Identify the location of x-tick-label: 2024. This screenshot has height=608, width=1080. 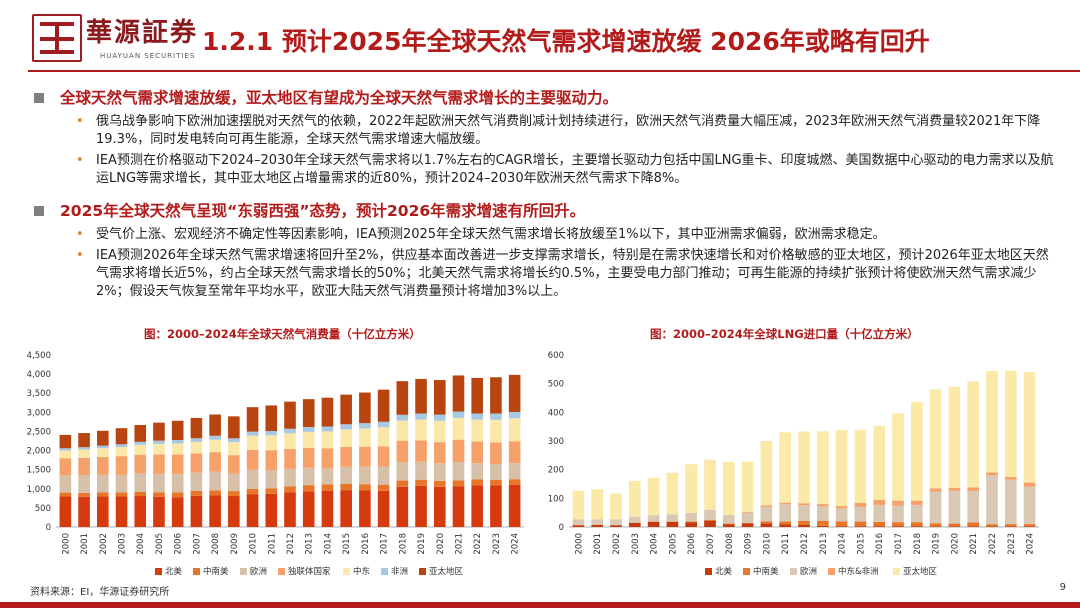
(1031, 544).